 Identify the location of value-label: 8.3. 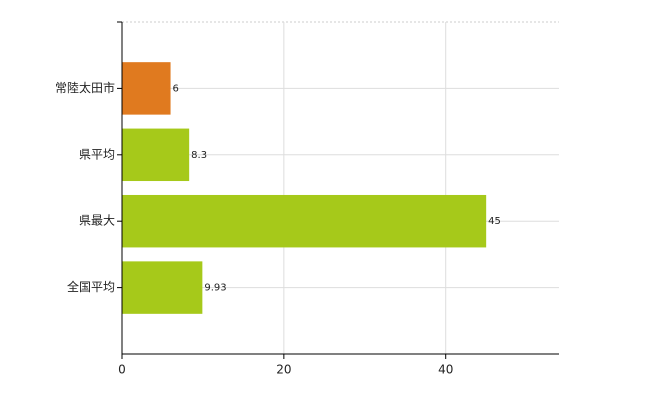
(199, 155).